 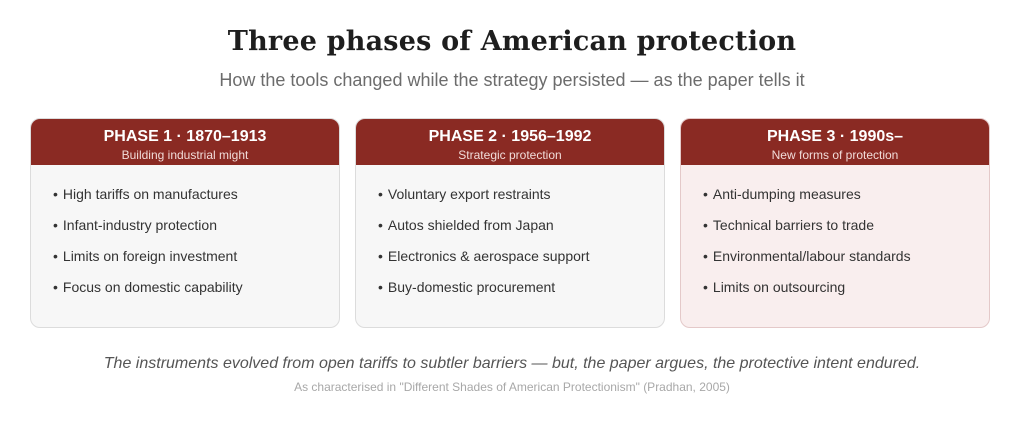 I want to click on list-item-text: Limits on outsourcing, so click(x=779, y=287).